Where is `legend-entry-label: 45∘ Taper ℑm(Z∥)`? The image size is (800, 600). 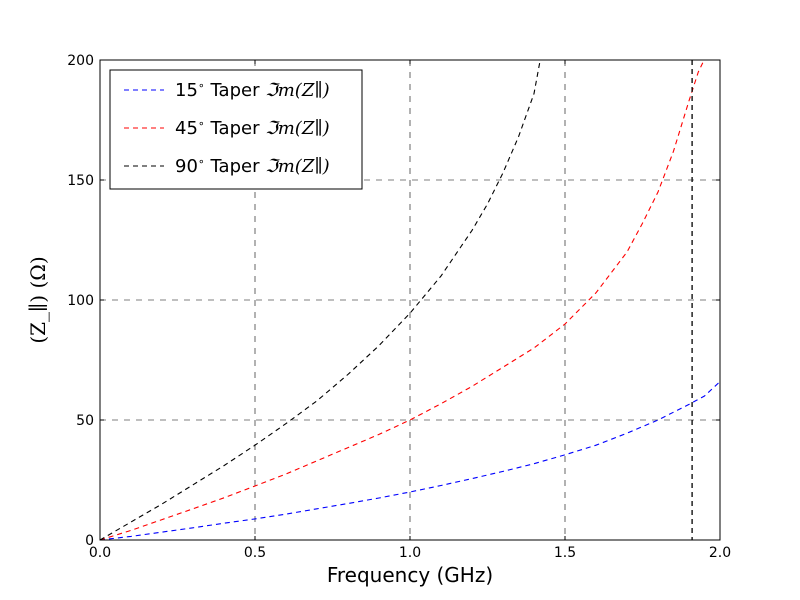
legend-entry-label: 45∘ Taper ℑm(Z∥) is located at coordinates (252, 128).